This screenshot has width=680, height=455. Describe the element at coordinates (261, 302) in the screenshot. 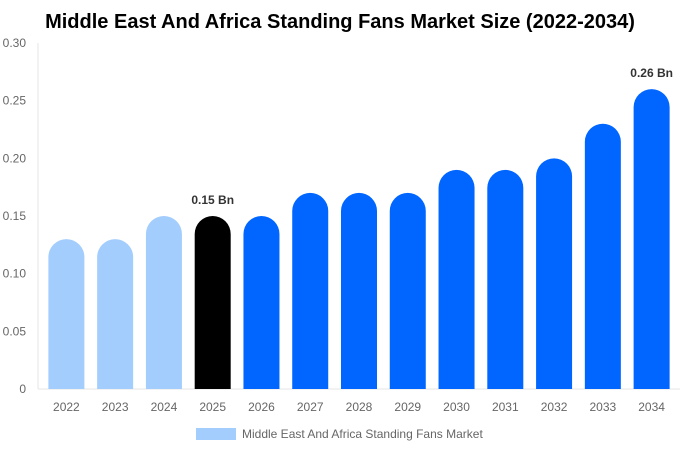

I see `bar-2026` at that location.